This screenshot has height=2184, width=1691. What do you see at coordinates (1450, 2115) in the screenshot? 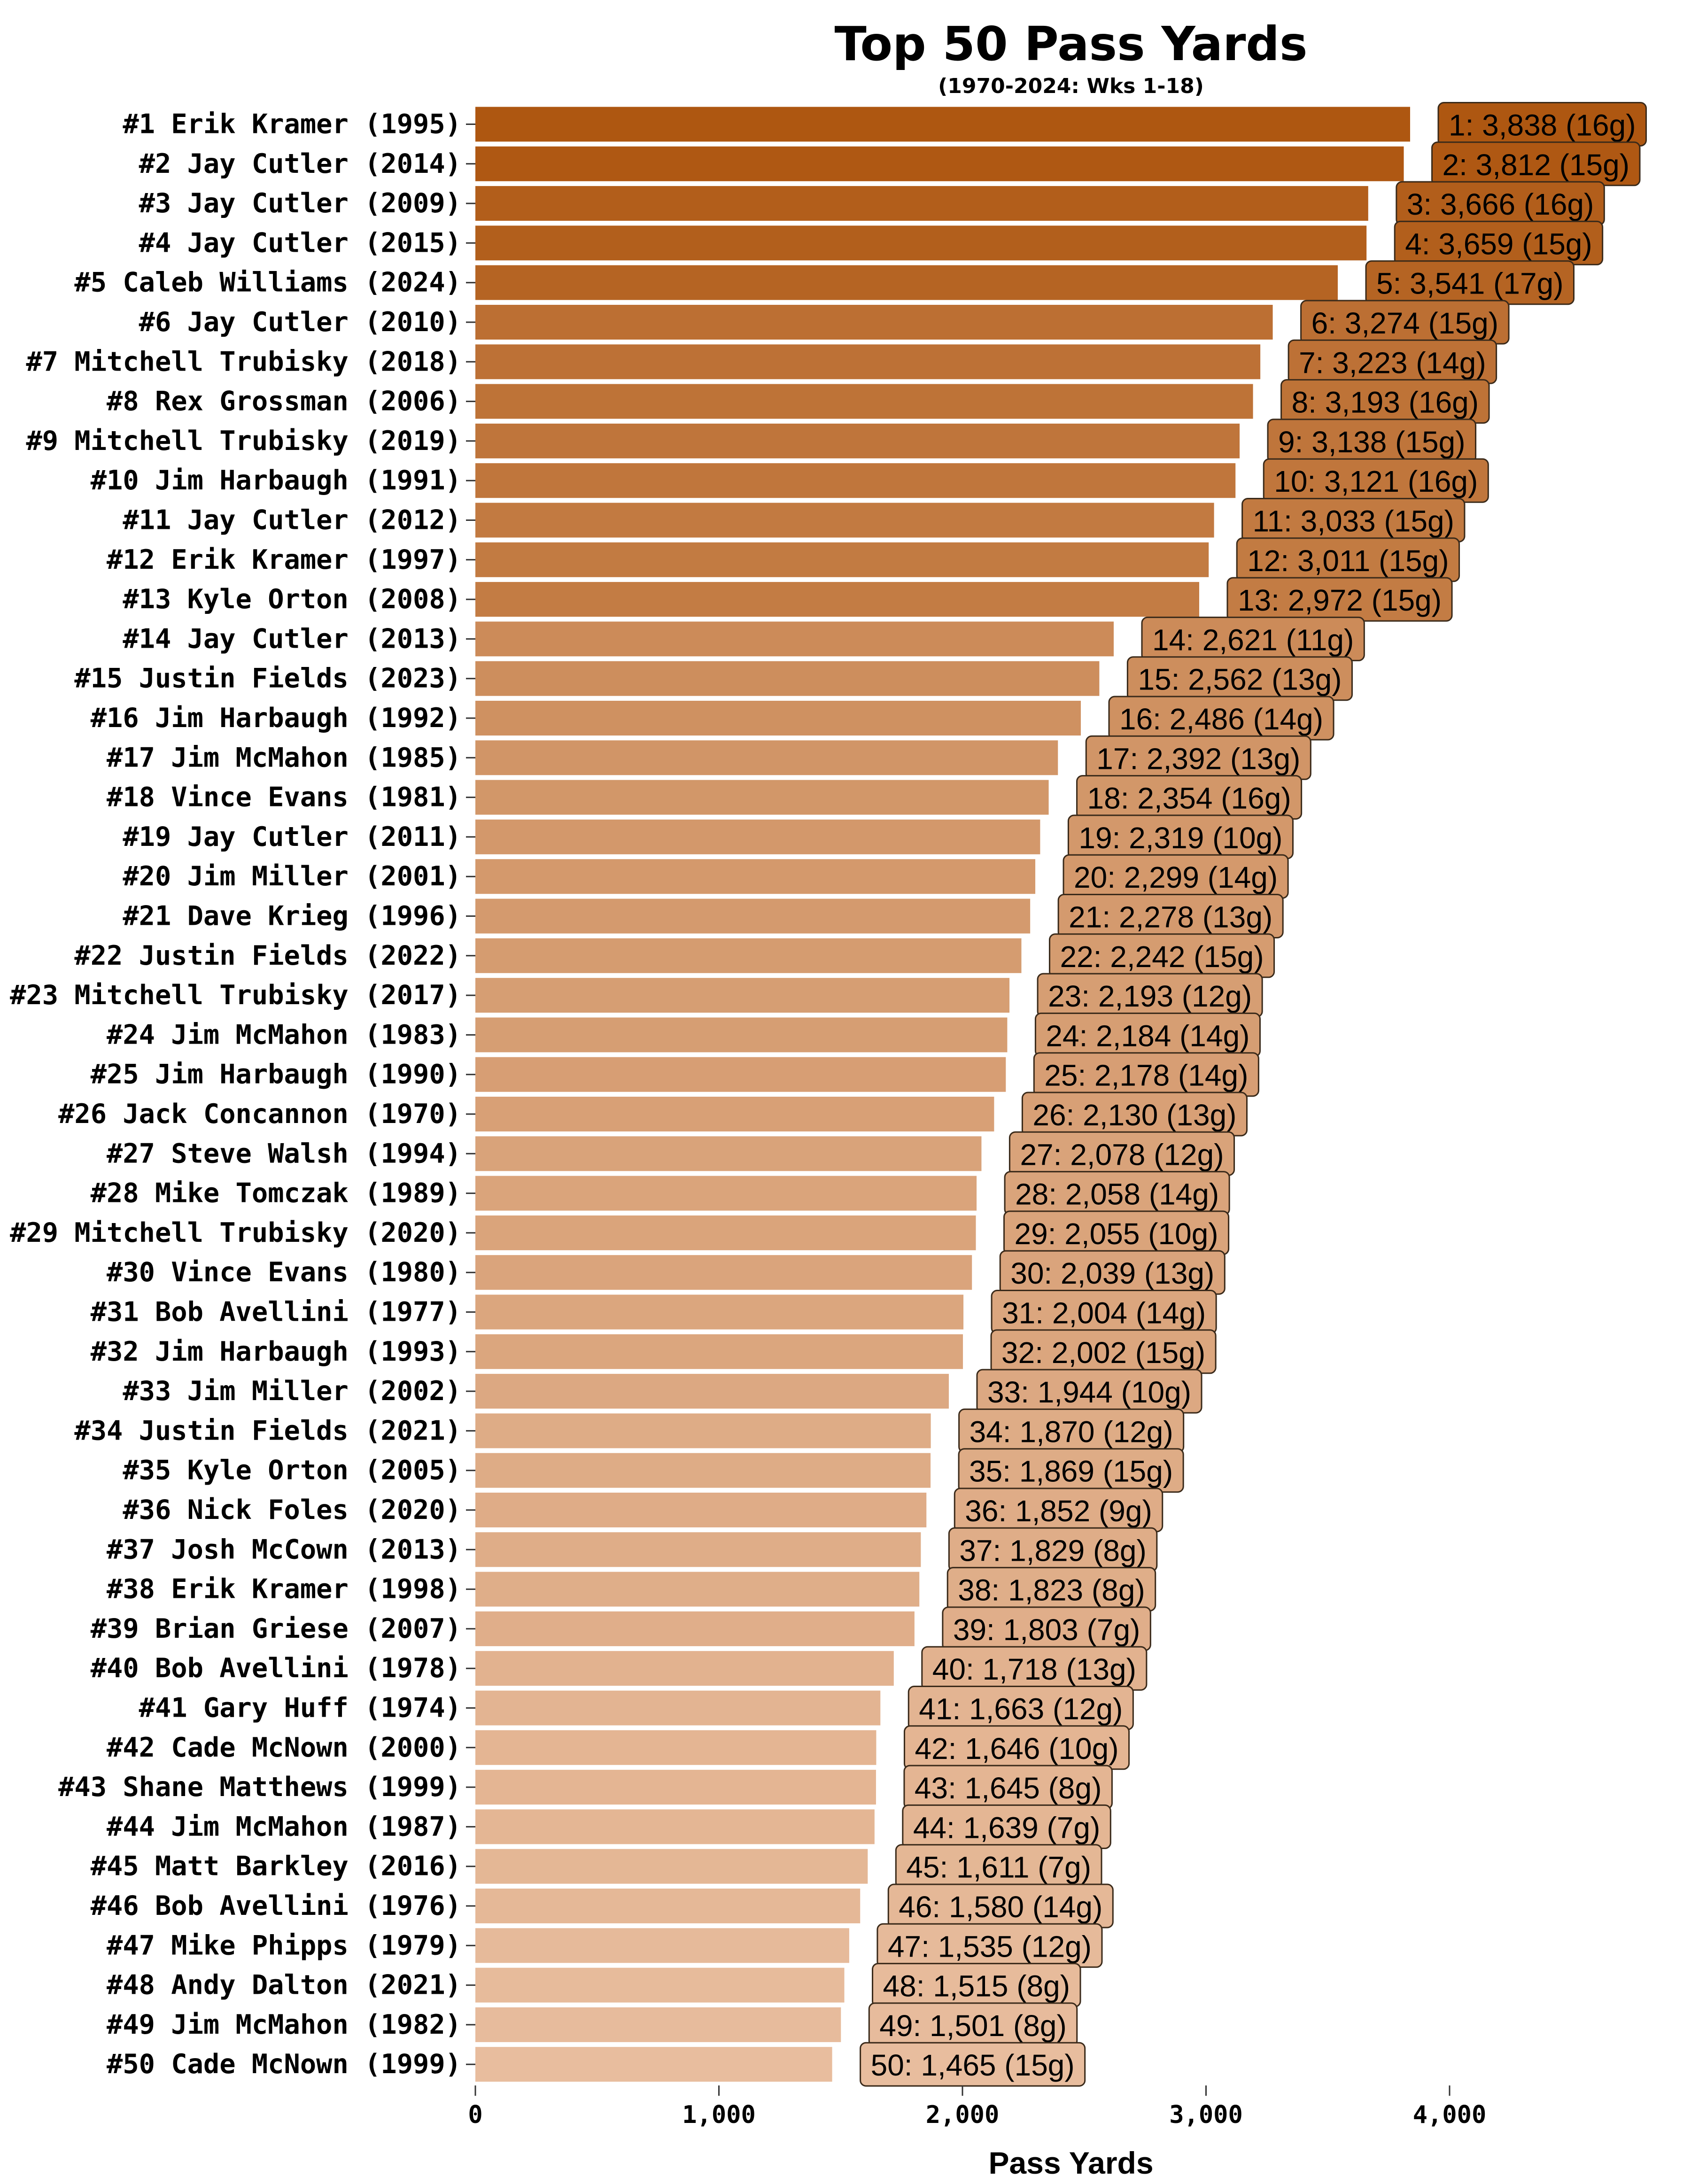
I see `x-tick-label: 4,000` at bounding box center [1450, 2115].